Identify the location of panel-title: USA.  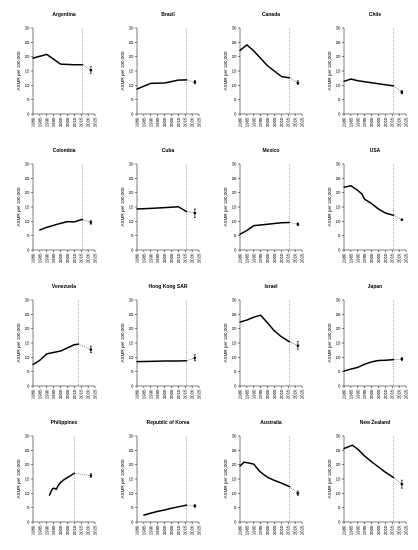
(375, 151).